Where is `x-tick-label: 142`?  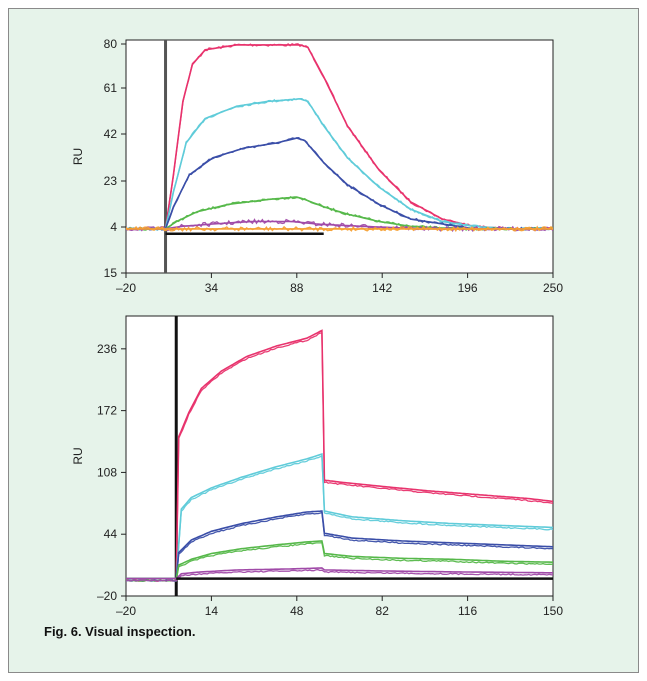 x-tick-label: 142 is located at coordinates (382, 288).